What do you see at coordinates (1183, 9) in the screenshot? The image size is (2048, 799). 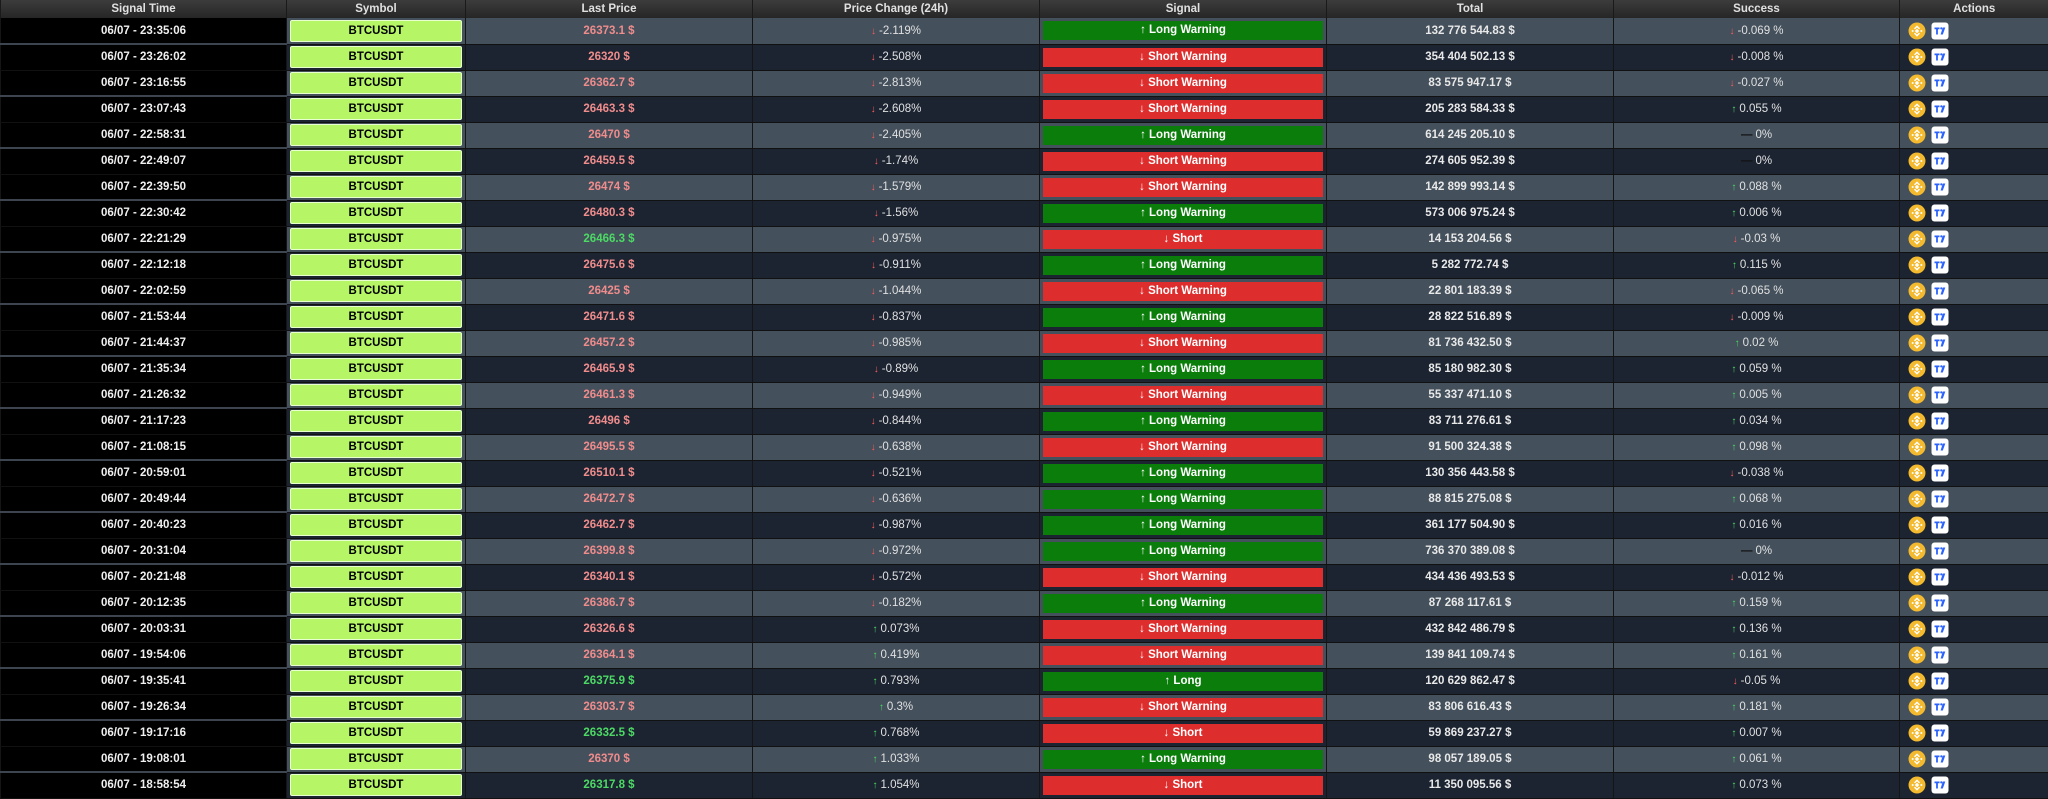 I see `col-signal: Signal` at bounding box center [1183, 9].